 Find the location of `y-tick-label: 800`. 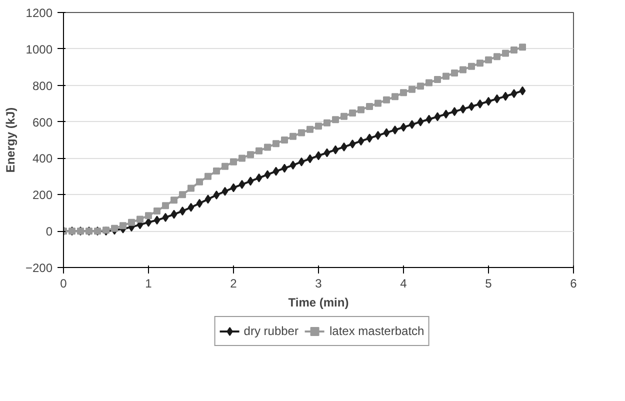

y-tick-label: 800 is located at coordinates (42, 85).